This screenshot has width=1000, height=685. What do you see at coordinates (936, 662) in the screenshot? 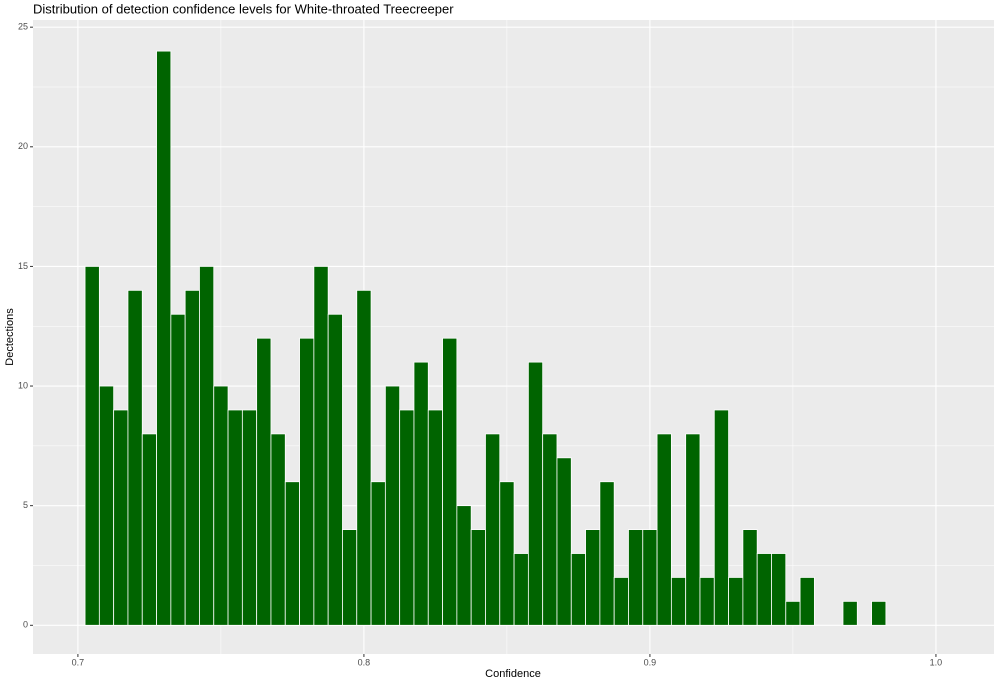
I see `x-tick-label: 1.0` at bounding box center [936, 662].